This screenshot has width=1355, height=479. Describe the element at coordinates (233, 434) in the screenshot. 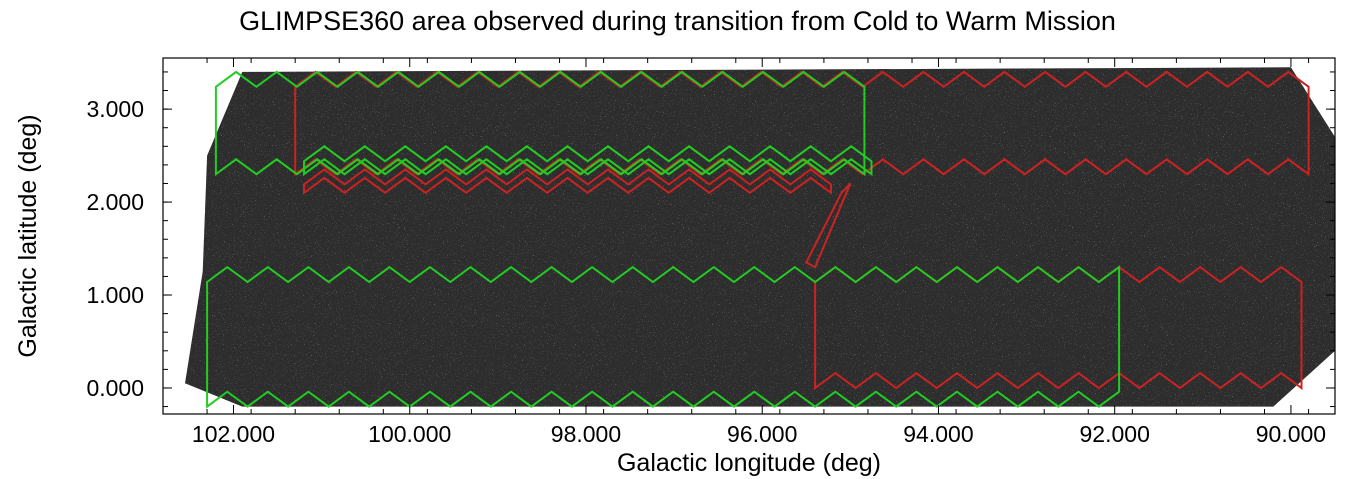

I see `x-tick-label: 102.000` at that location.